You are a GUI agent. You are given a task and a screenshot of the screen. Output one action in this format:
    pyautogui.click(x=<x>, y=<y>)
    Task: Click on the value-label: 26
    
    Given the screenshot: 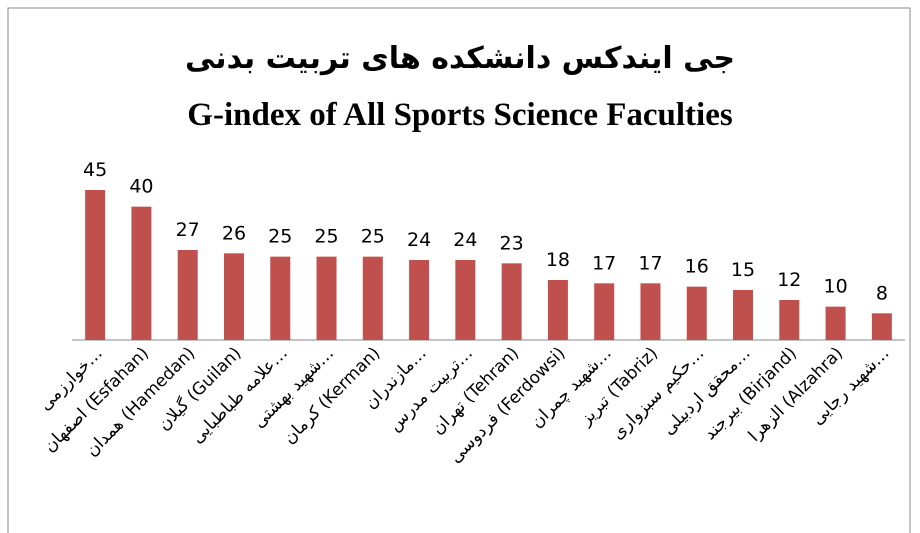 What is the action you would take?
    pyautogui.click(x=234, y=233)
    